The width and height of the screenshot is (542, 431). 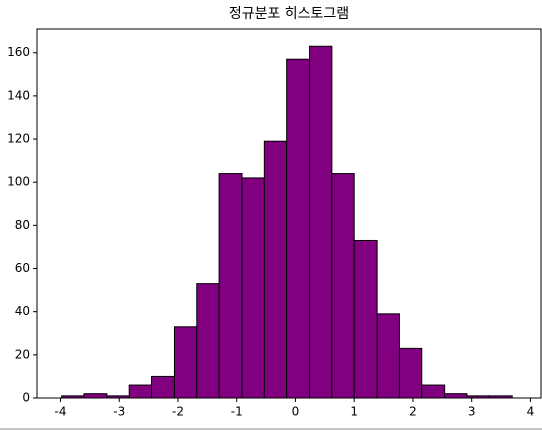 What do you see at coordinates (296, 412) in the screenshot?
I see `x-tick-label: 0` at bounding box center [296, 412].